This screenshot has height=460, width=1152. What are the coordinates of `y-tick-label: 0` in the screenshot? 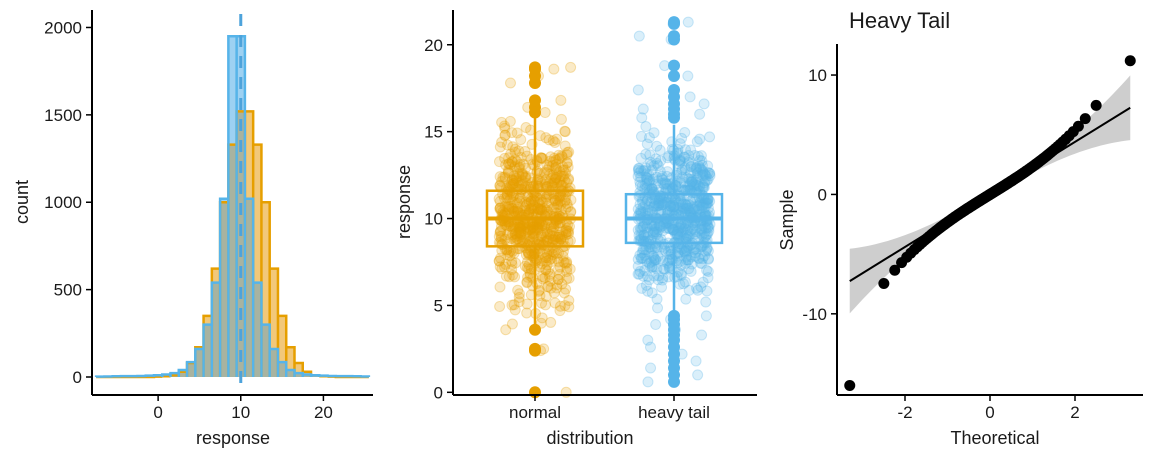 It's located at (77, 377).